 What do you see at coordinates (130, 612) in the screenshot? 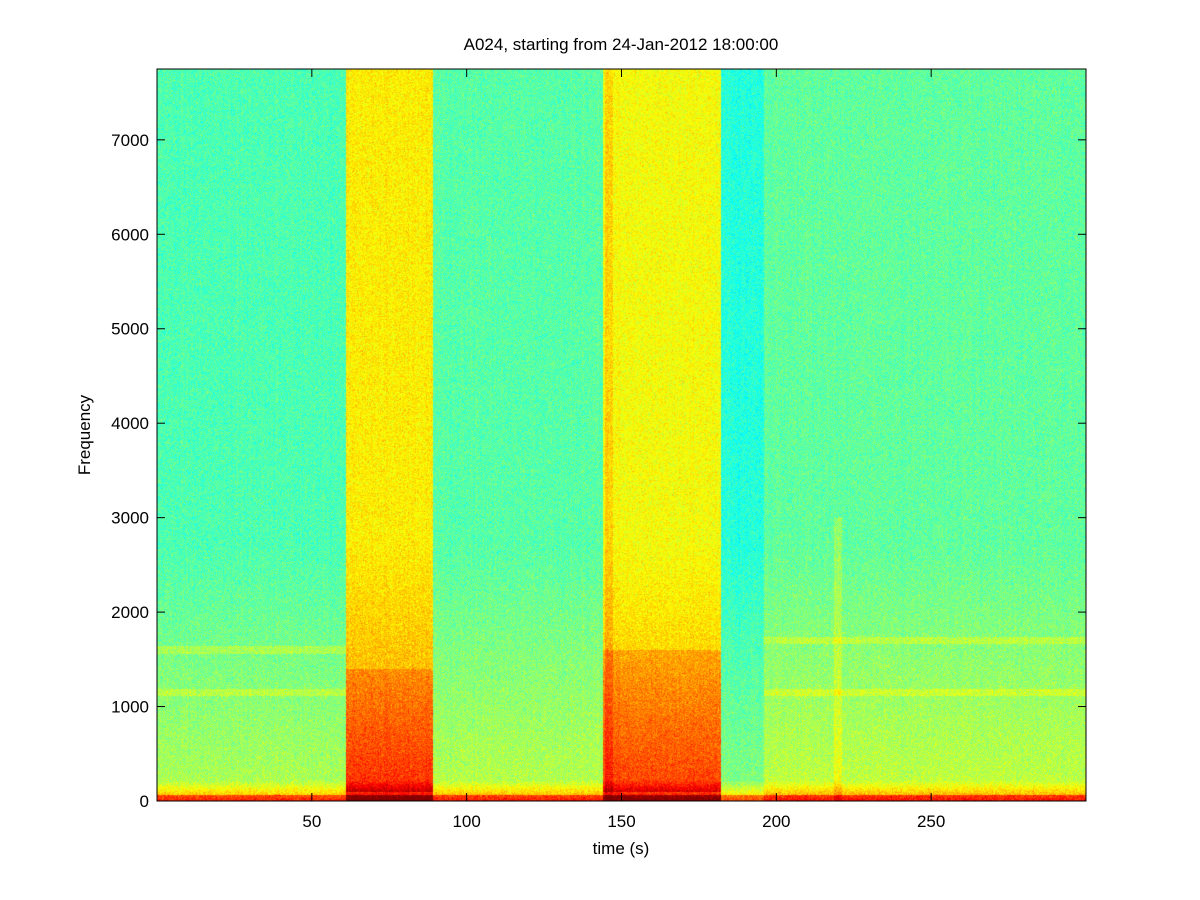
I see `y-tick-label: 2000` at bounding box center [130, 612].